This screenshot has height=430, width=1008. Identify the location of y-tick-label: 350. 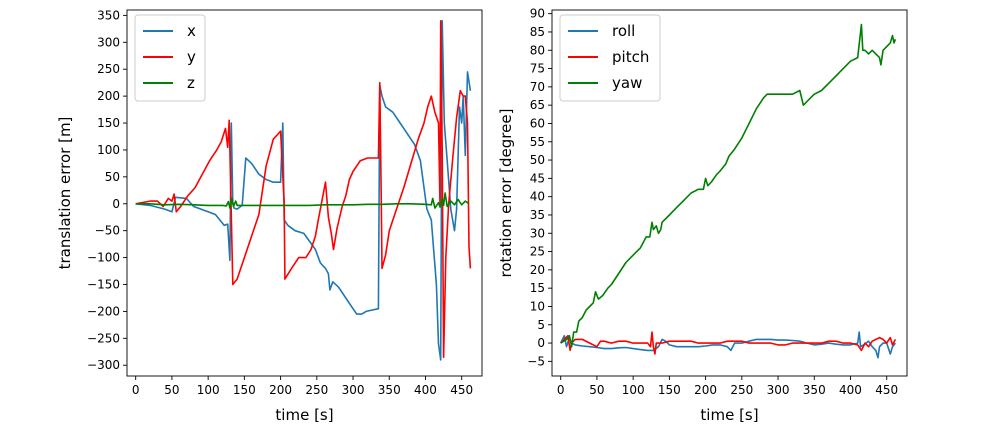
(108, 15).